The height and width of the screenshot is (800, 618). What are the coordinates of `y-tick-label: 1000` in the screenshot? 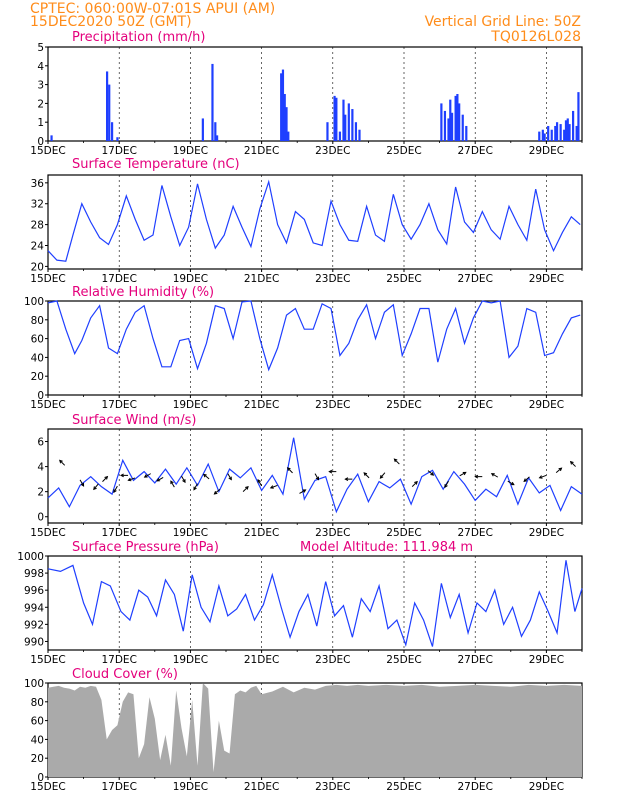 It's located at (30, 557).